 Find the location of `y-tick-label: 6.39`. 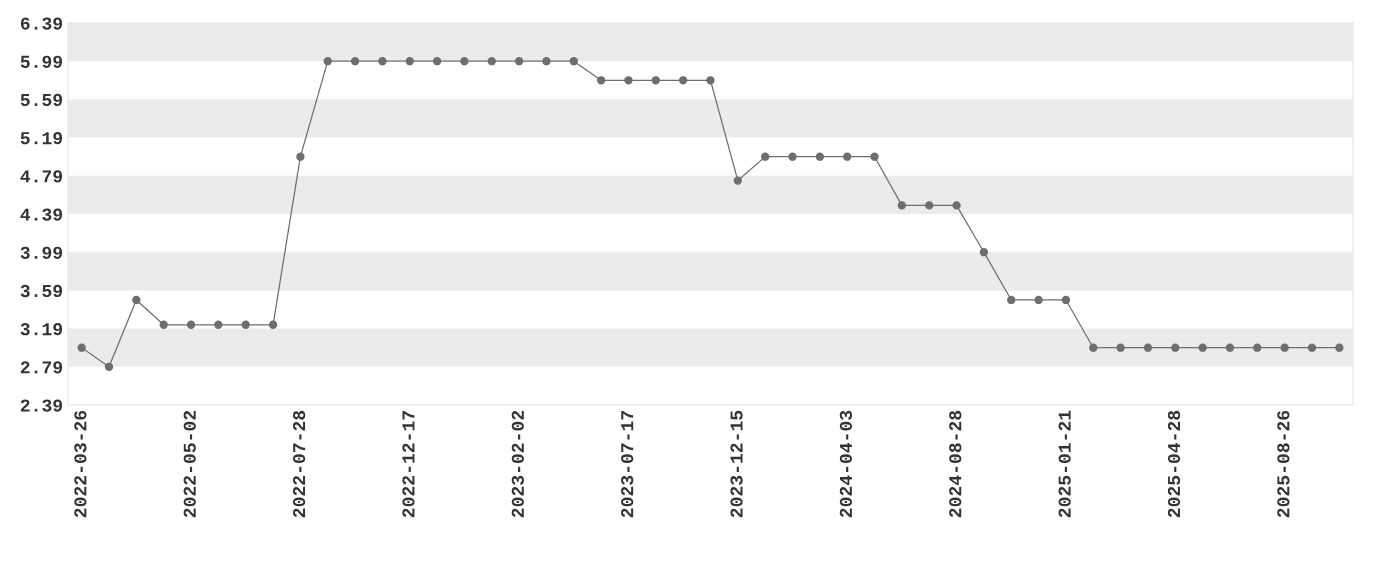

y-tick-label: 6.39 is located at coordinates (41, 23).